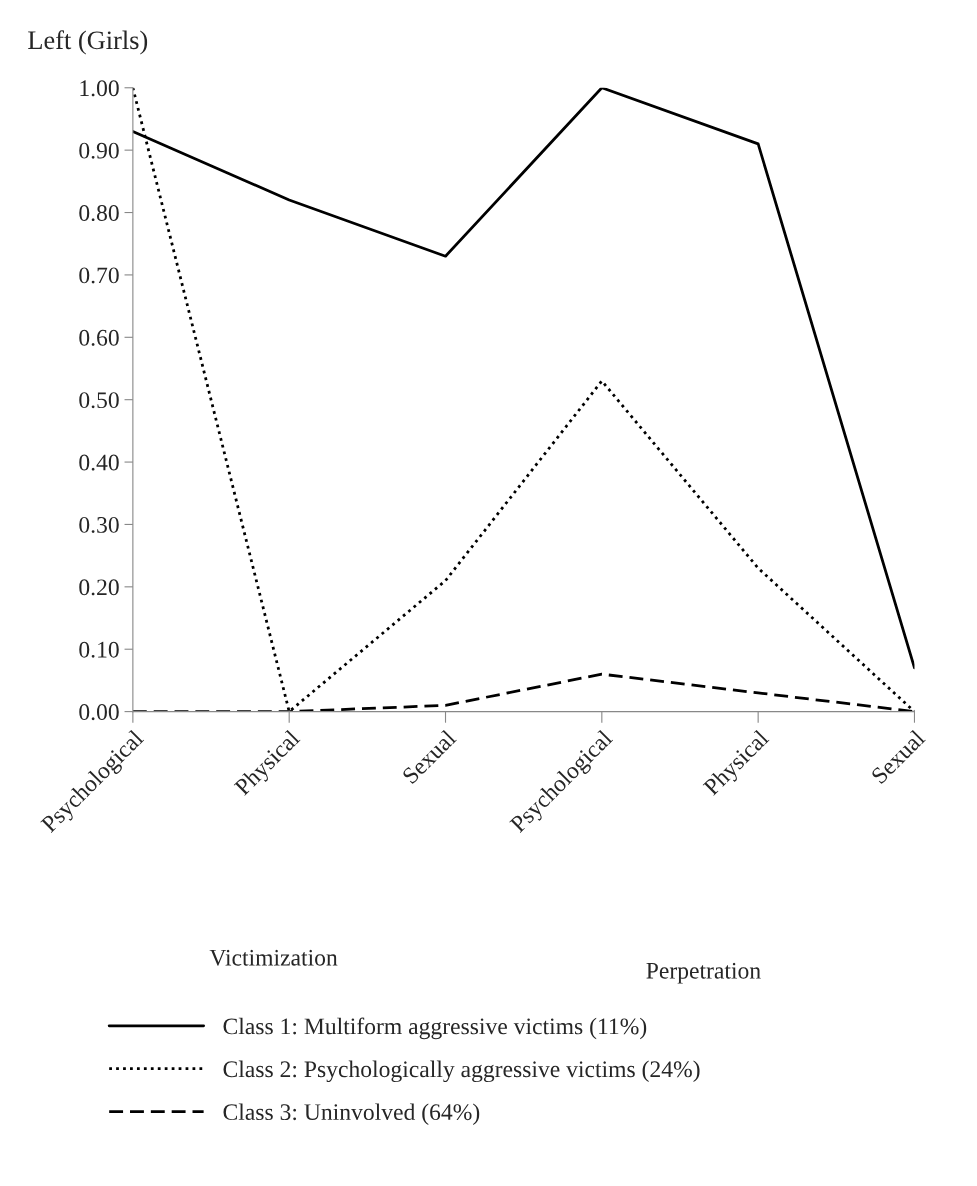 This screenshot has width=977, height=1186. What do you see at coordinates (351, 1114) in the screenshot?
I see `legend-label: Class 3: Uninvolved (64%)` at bounding box center [351, 1114].